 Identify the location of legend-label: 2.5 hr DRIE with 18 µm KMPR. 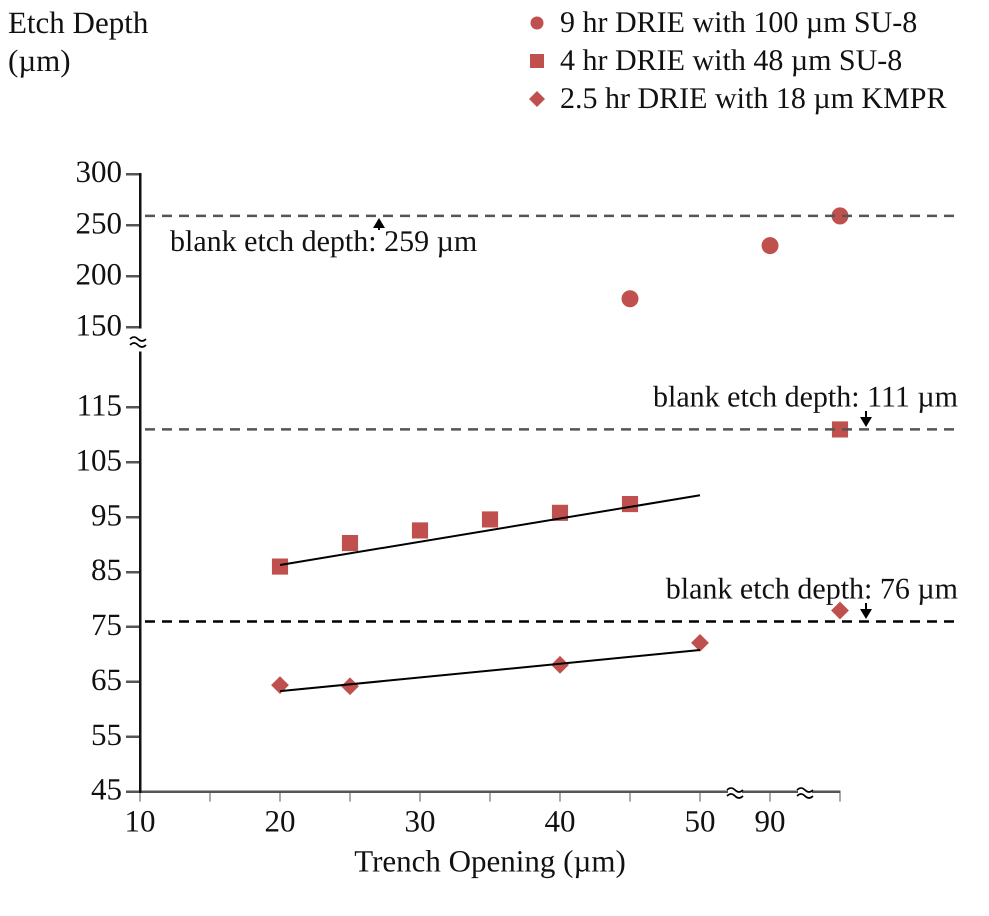
(753, 99).